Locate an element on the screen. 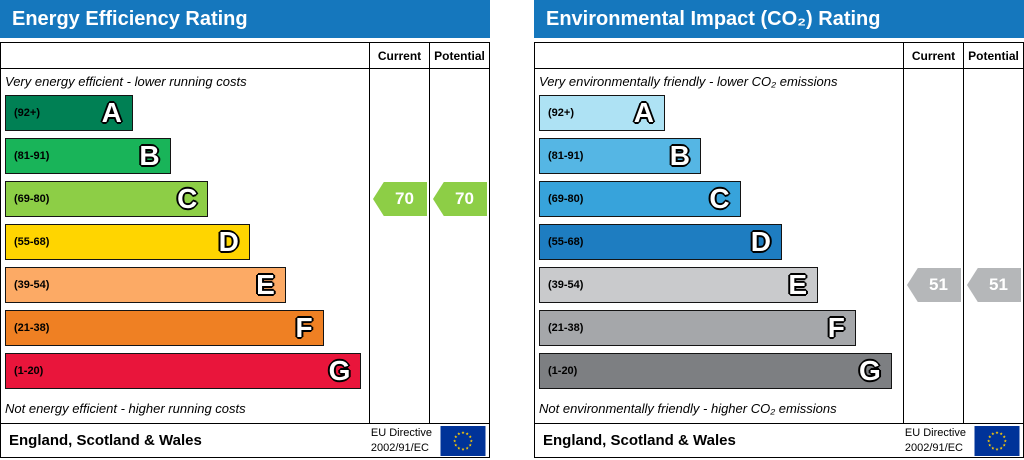 Image resolution: width=1024 pixels, height=460 pixels. energy-potential-arrow: 70 is located at coordinates (460, 199).